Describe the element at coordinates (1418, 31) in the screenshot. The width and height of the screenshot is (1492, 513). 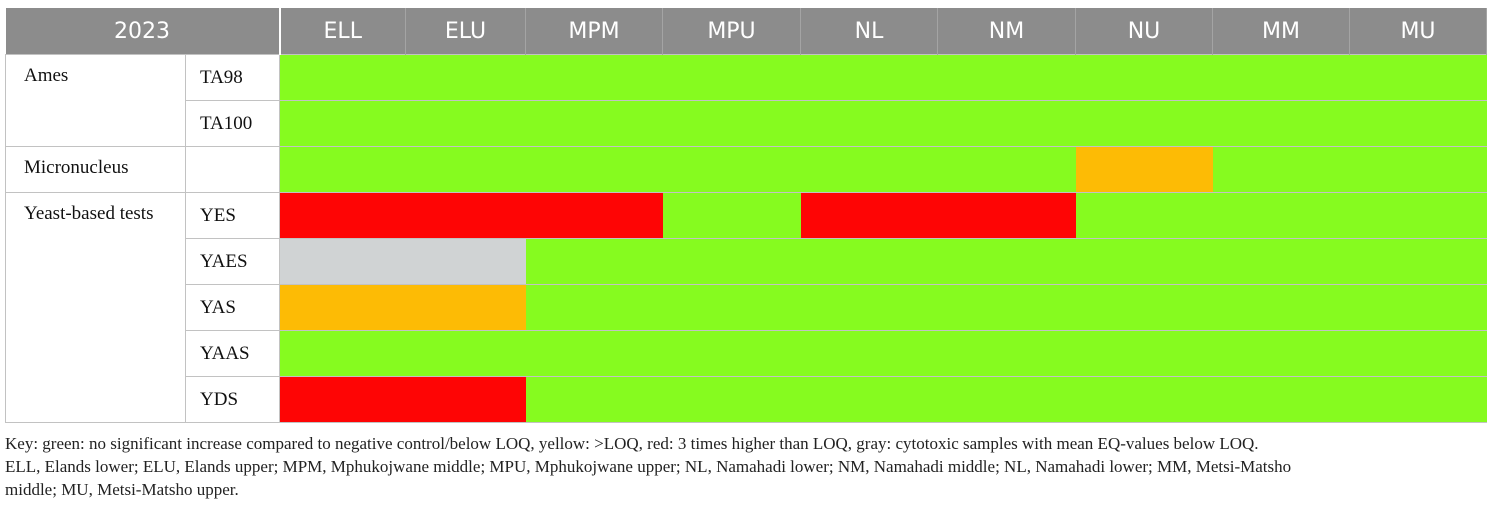
I see `site-header: MU` at that location.